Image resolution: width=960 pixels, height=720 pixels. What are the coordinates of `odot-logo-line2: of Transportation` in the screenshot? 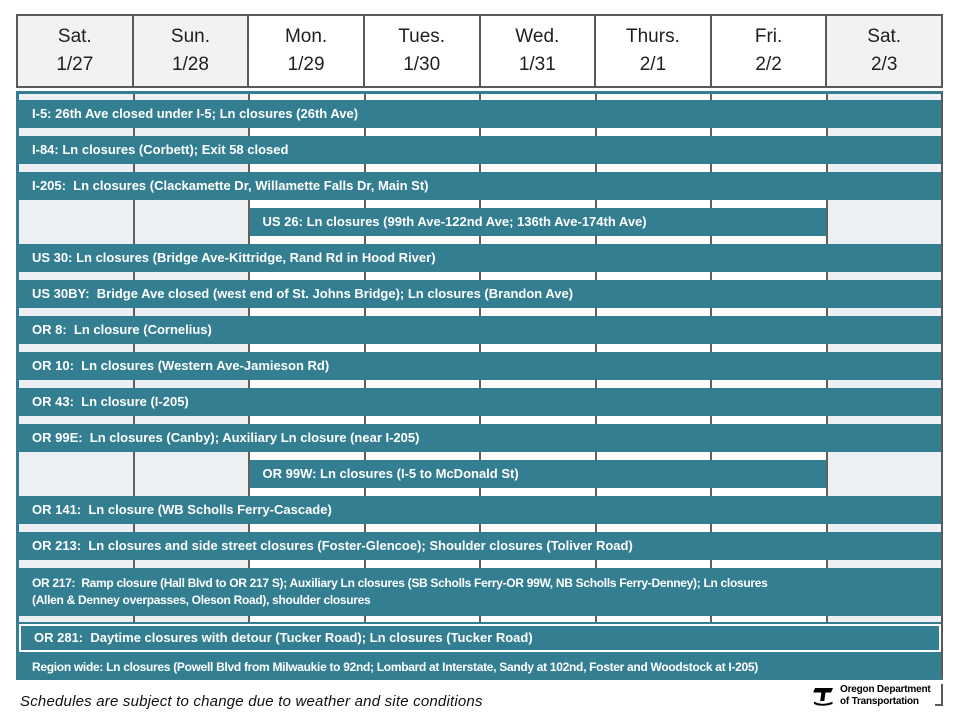 It's located at (879, 701).